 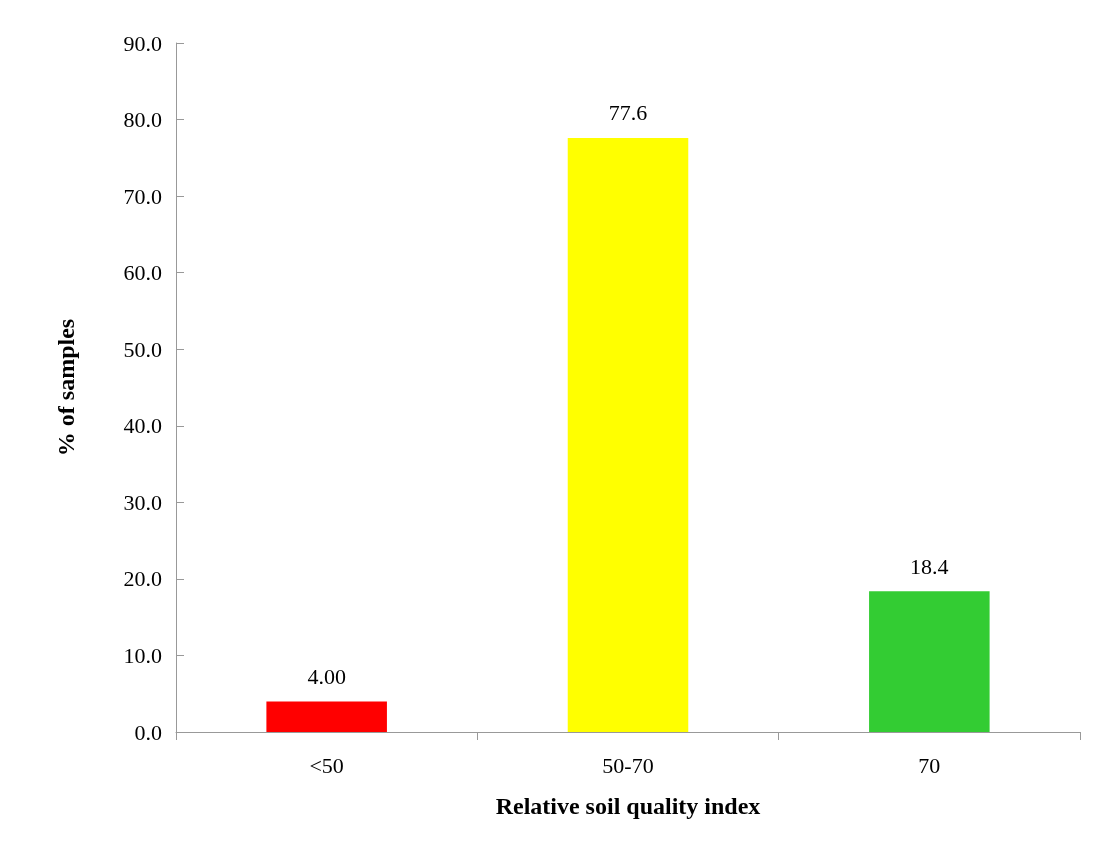 I want to click on y-tick-label: 40.0, so click(x=142, y=426).